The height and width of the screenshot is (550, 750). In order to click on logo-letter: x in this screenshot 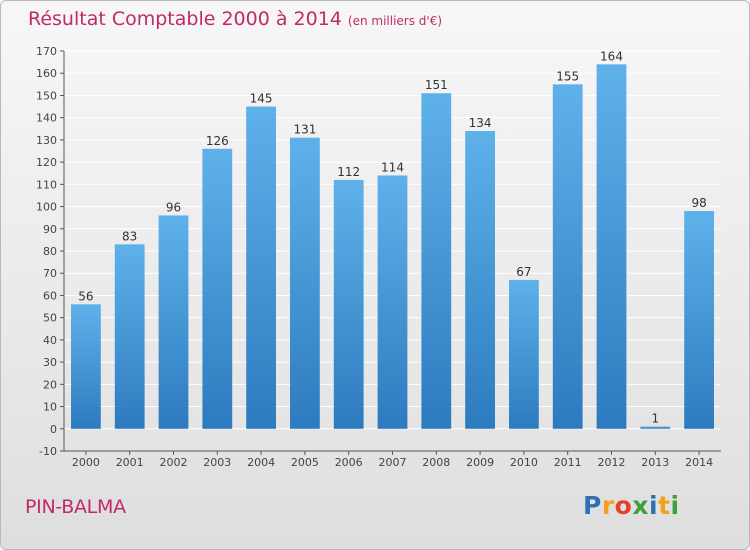, I will do `click(640, 505)`.